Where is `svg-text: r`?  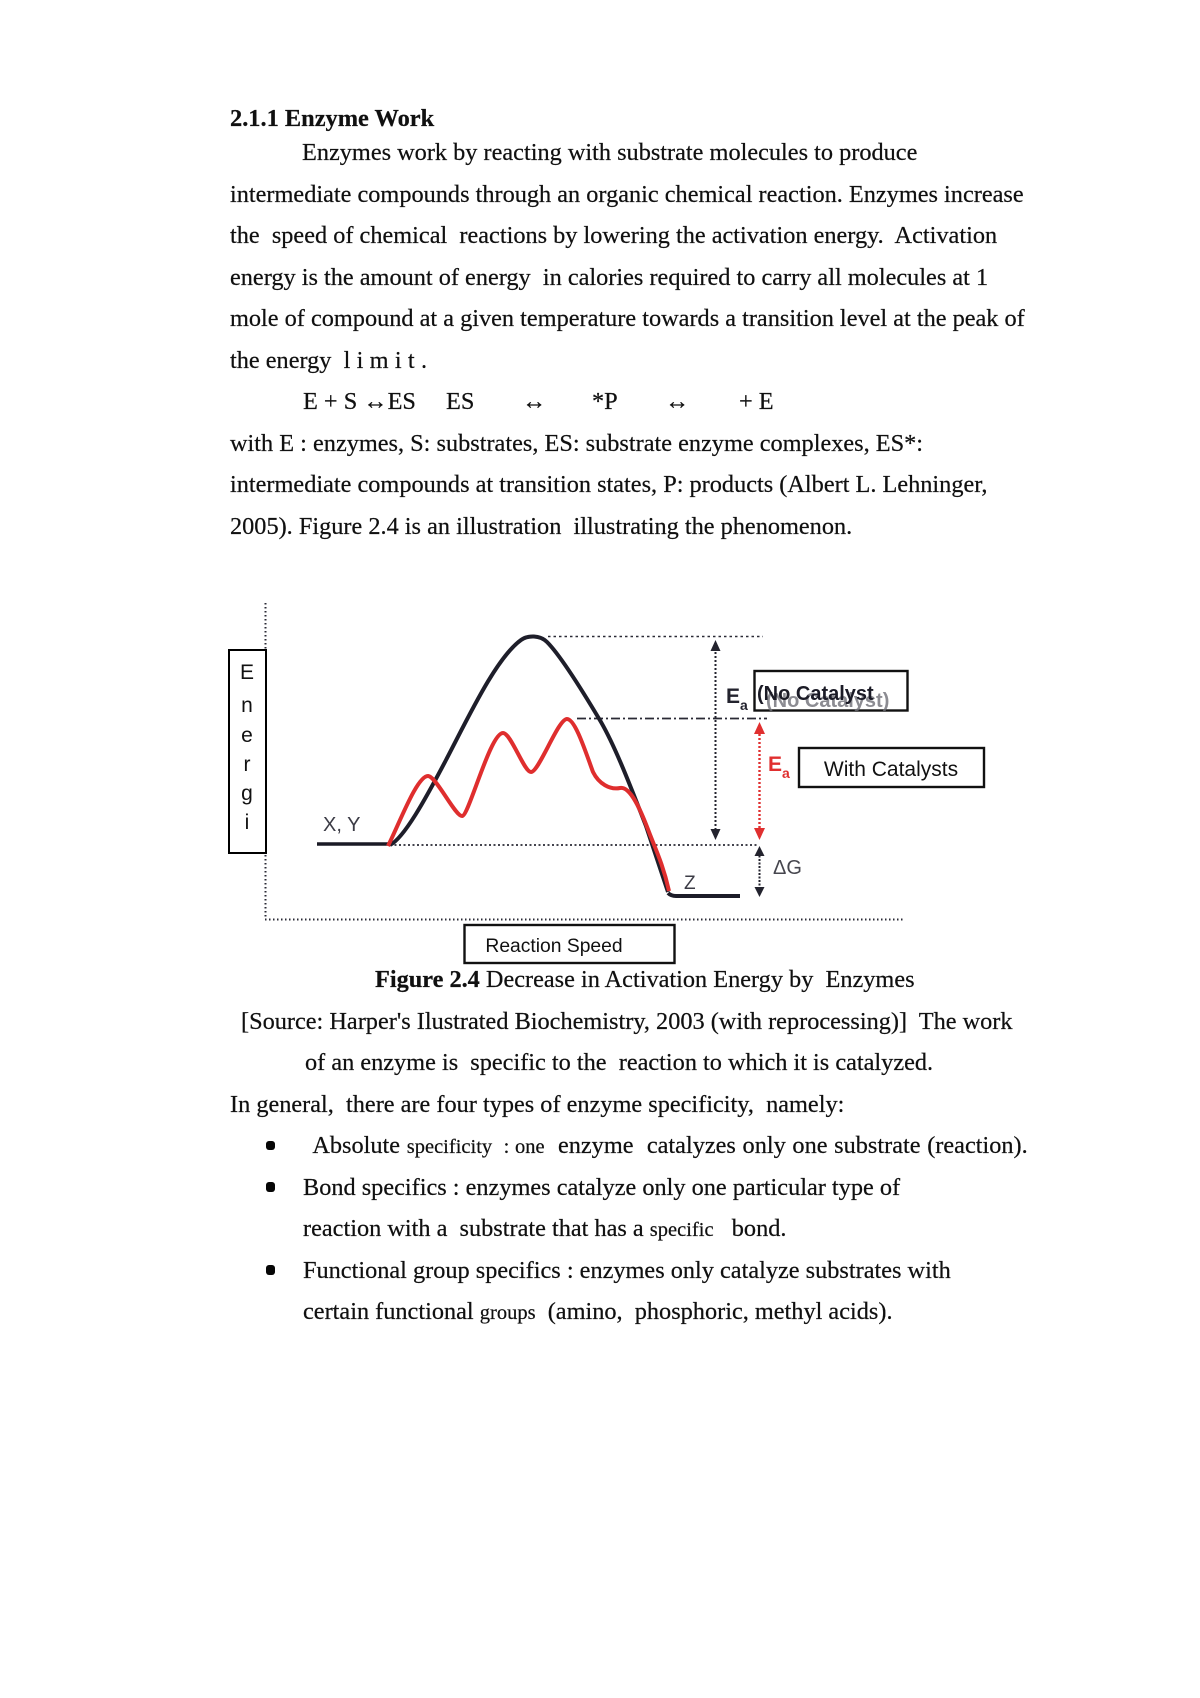
svg-text: r is located at coordinates (247, 764).